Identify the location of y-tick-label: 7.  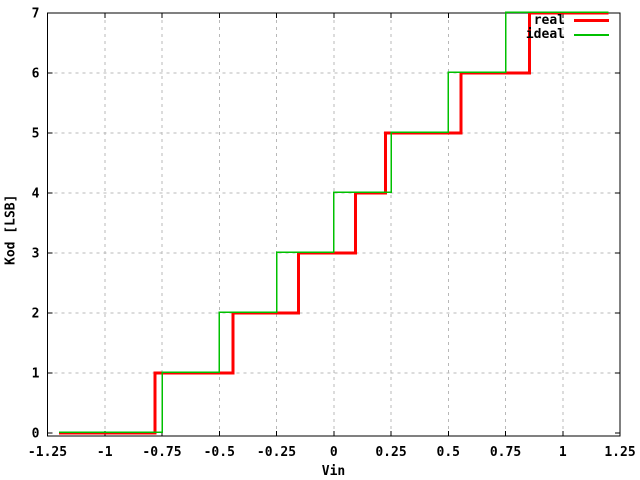
(36, 14).